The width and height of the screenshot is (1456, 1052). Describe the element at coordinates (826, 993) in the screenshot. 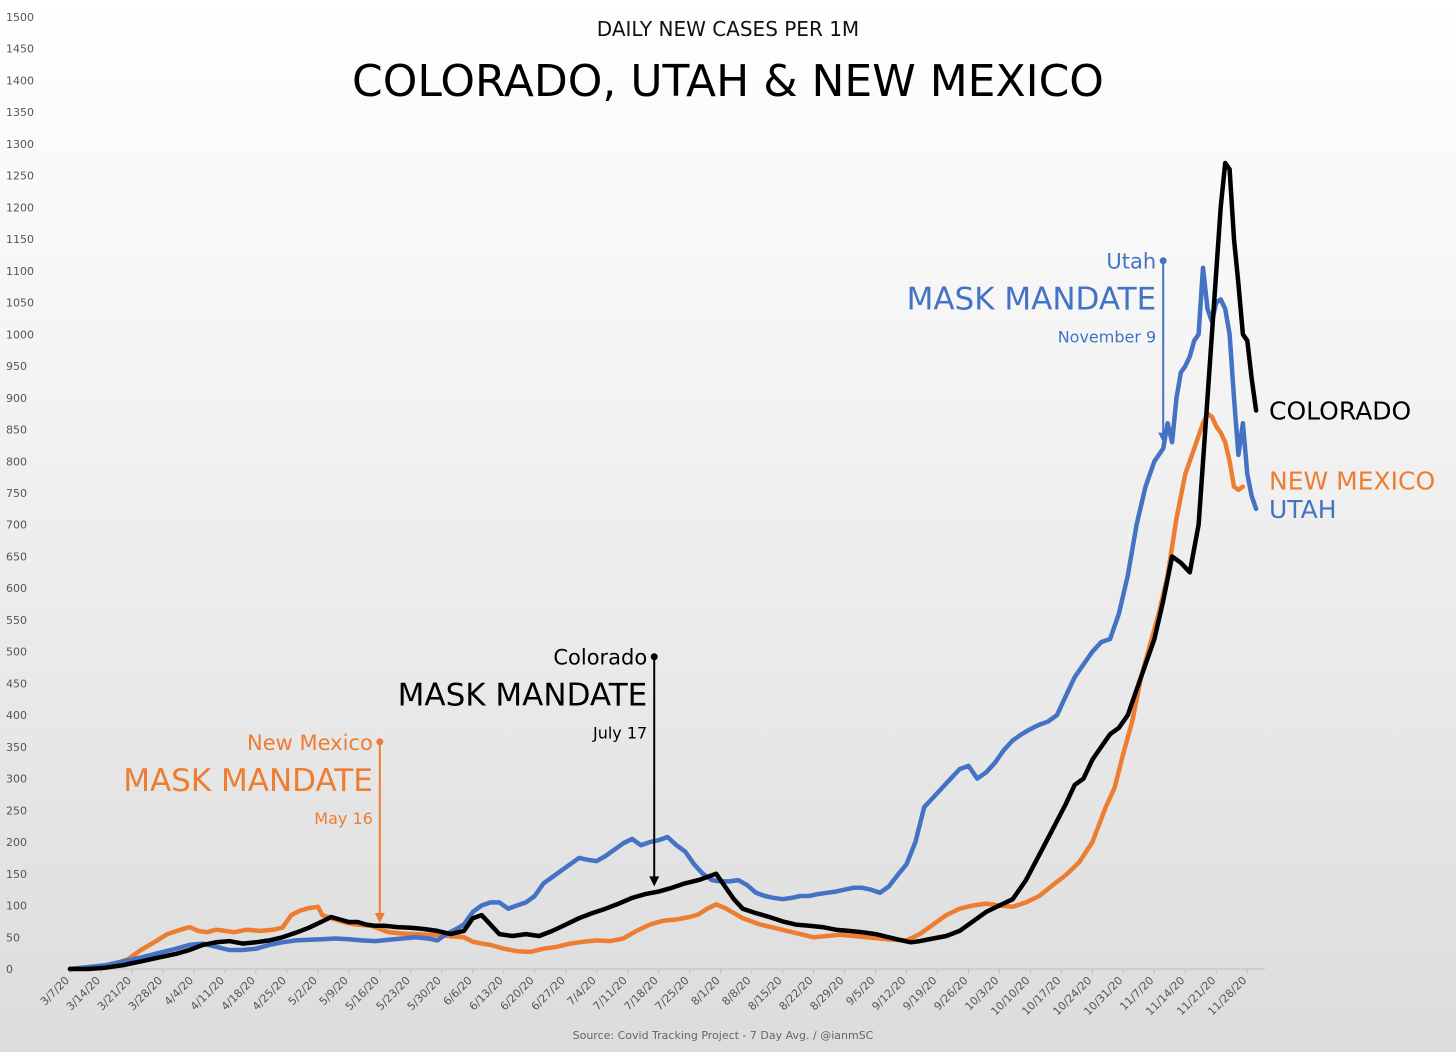

I see `x-tick-label-8-29-20: 8/29/20` at that location.